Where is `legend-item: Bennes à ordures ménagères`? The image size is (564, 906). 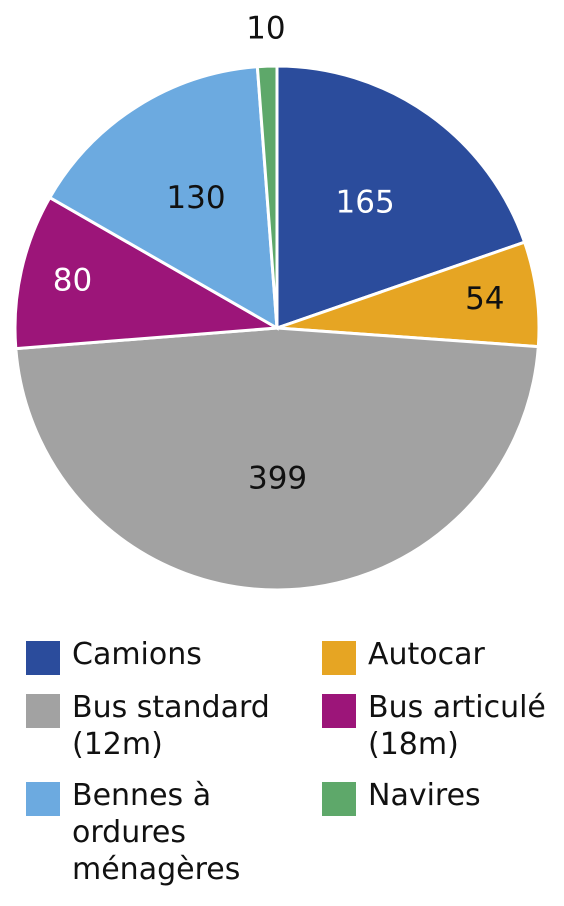
legend-item: Bennes à ordures ménagères is located at coordinates (174, 832).